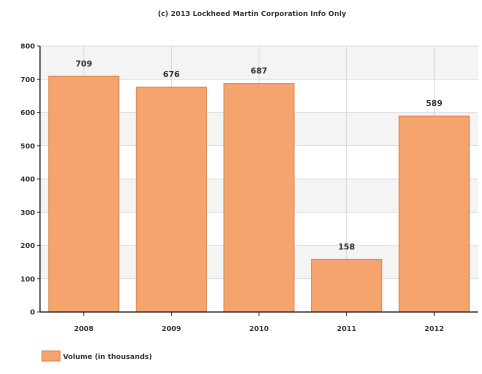 The height and width of the screenshot is (374, 482). Describe the element at coordinates (27, 80) in the screenshot. I see `y-tick-label: 700` at that location.